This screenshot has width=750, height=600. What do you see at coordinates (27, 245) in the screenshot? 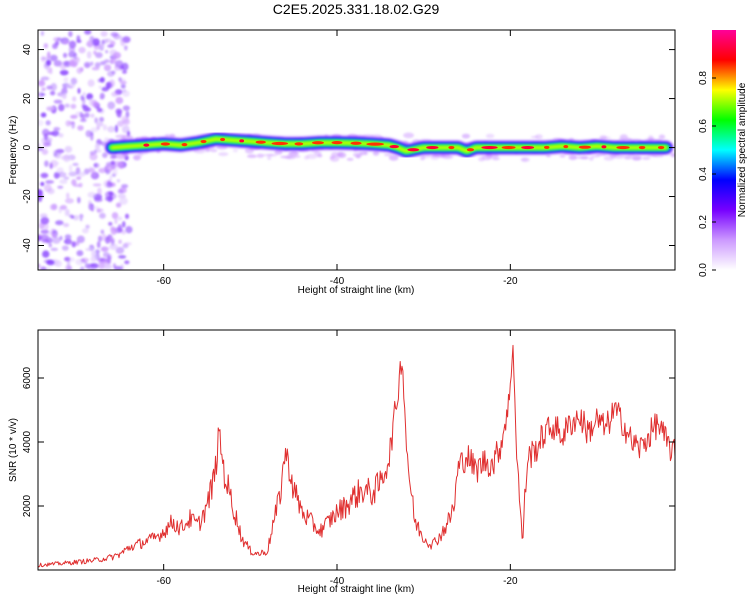
I see `y-tick-label: -40` at bounding box center [27, 245].